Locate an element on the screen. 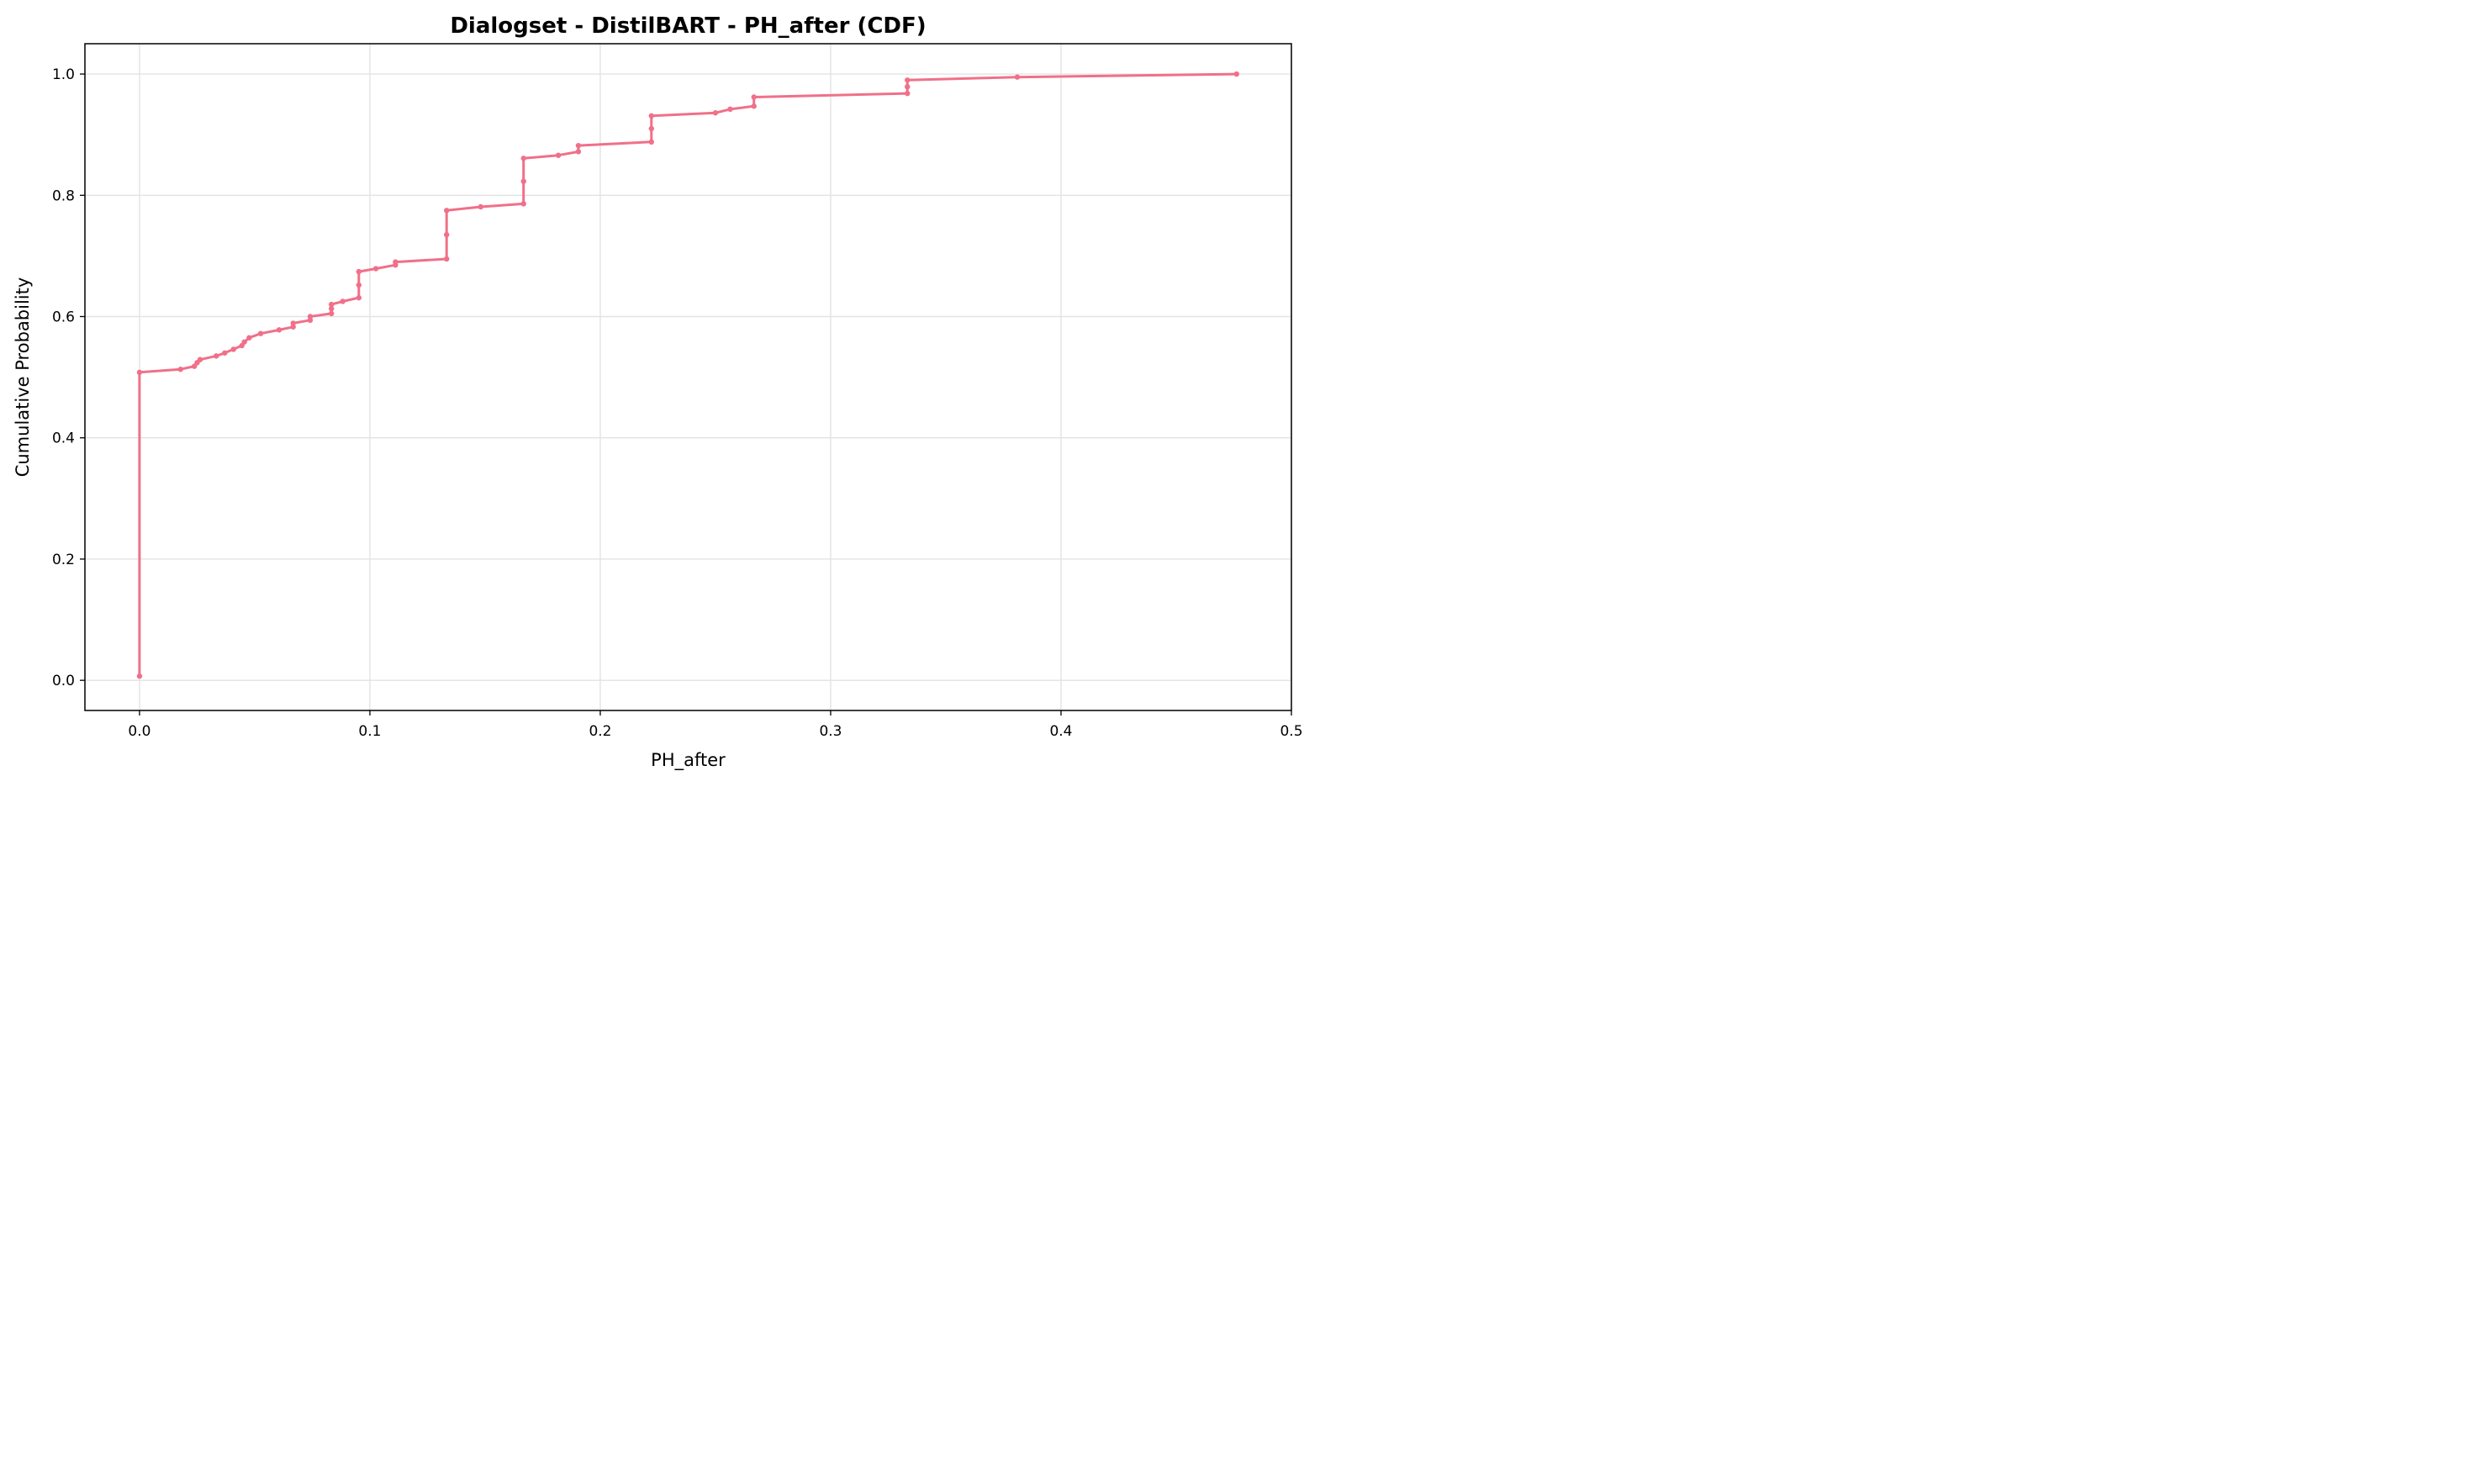 This screenshot has height=1484, width=2492. x-tick-label: 0.2 is located at coordinates (600, 731).